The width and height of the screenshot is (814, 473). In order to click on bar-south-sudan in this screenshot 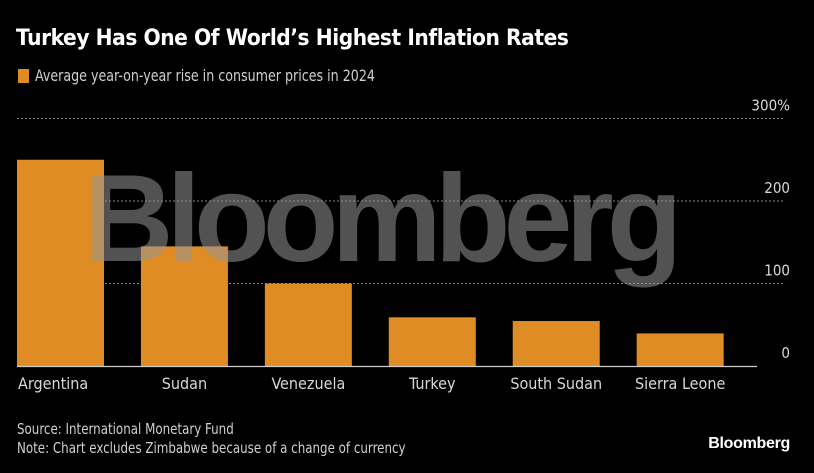, I will do `click(556, 343)`.